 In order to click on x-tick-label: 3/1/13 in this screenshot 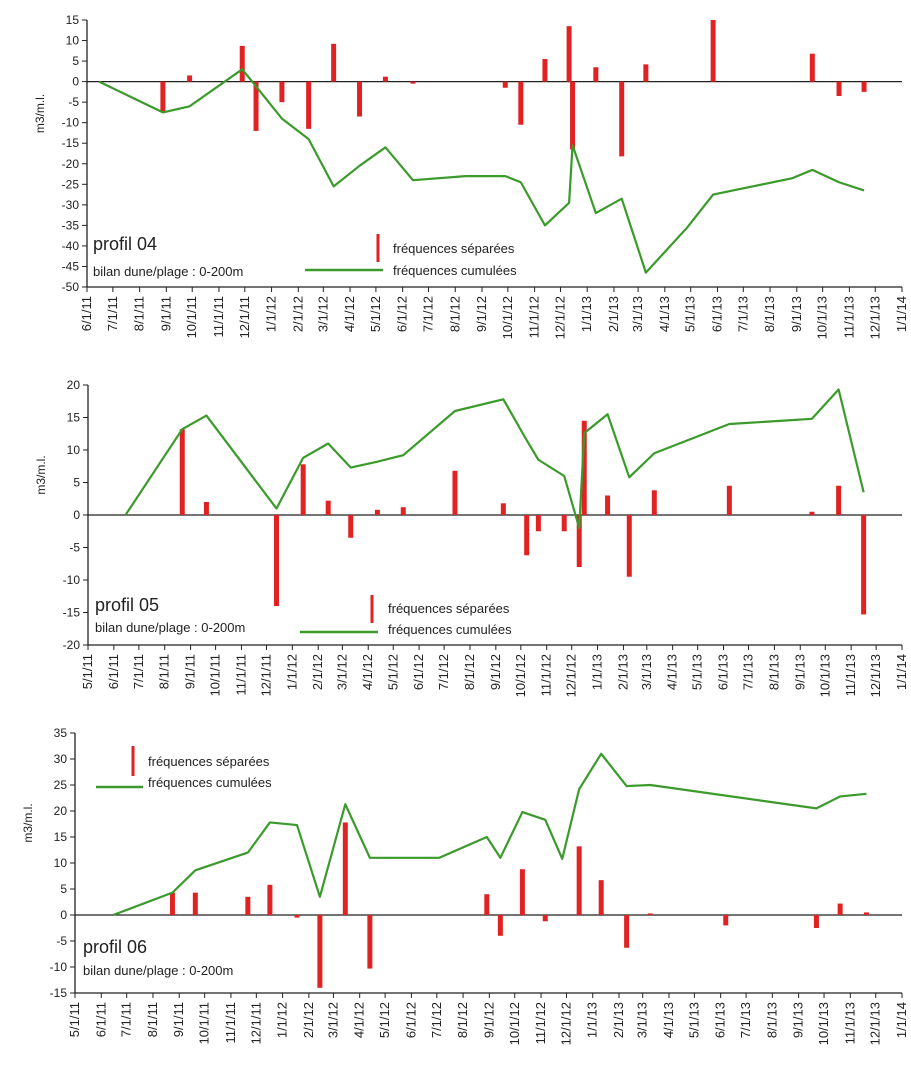, I will do `click(646, 672)`.